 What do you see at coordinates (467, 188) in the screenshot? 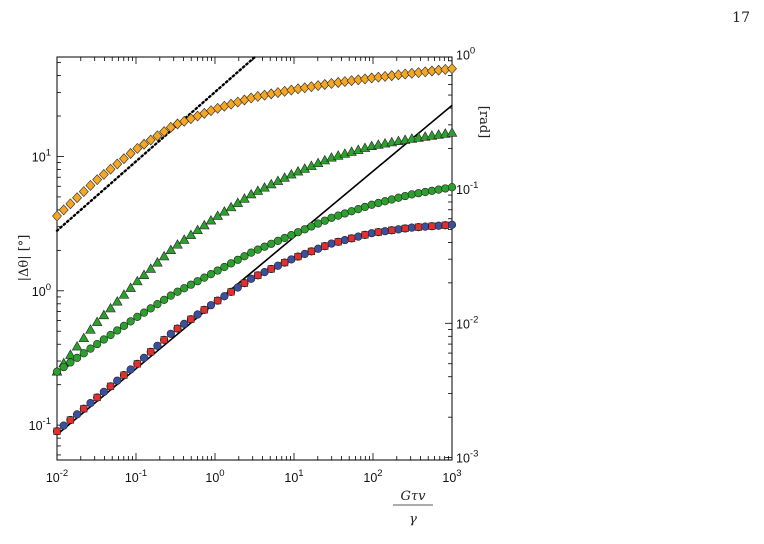
I see `y-tick-label-right: 10⁻¹` at bounding box center [467, 188].